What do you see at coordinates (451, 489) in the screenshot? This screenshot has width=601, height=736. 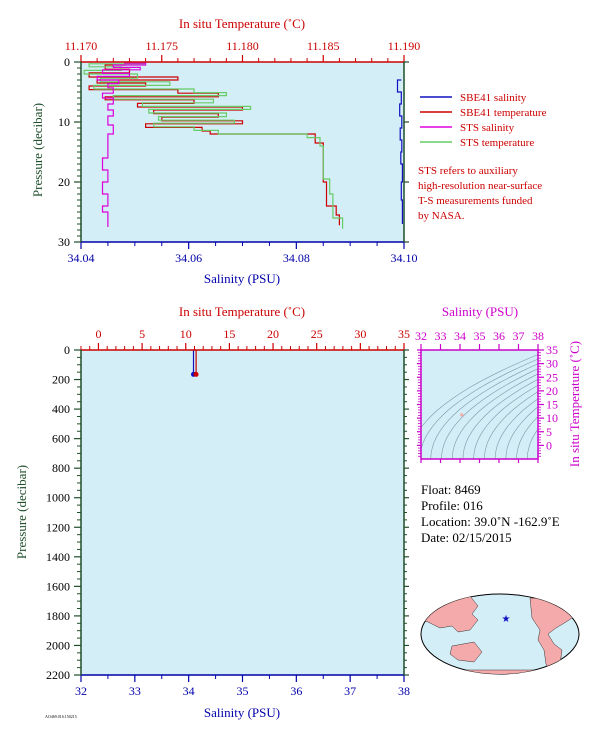 I see `float-number: Float: 8469` at bounding box center [451, 489].